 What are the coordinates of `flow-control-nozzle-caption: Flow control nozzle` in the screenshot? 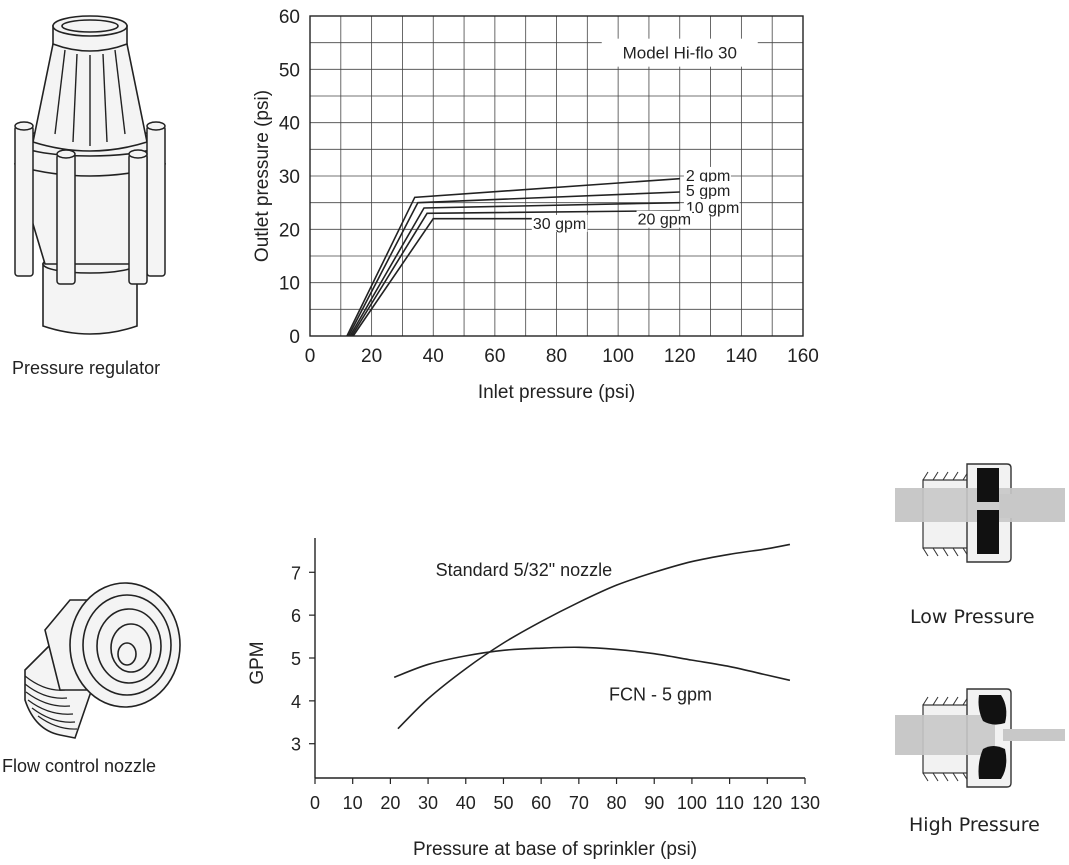 It's located at (79, 766).